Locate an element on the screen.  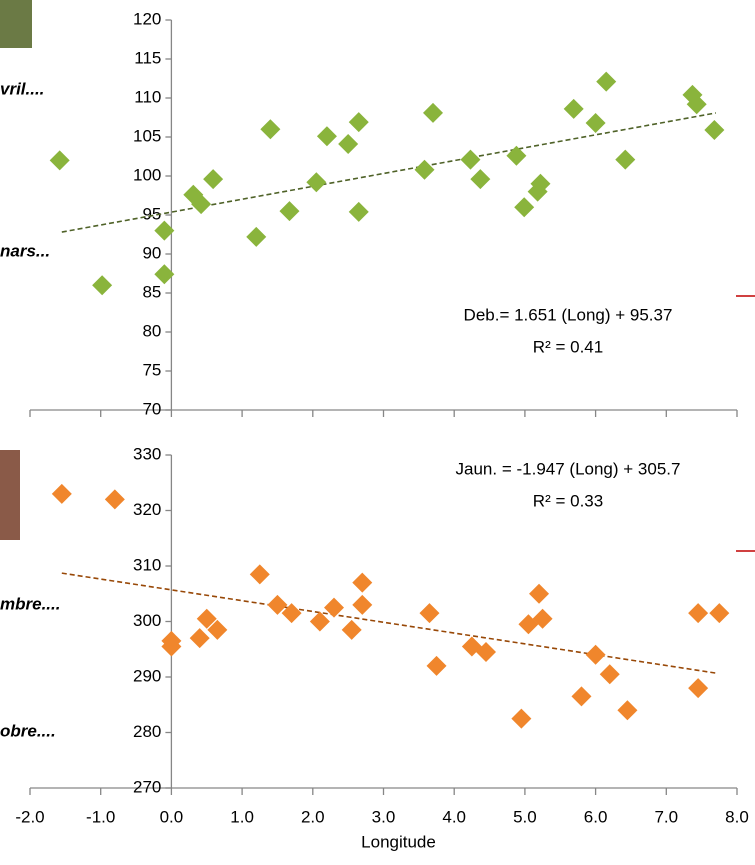
y-tick-label: 90 is located at coordinates (151, 252).